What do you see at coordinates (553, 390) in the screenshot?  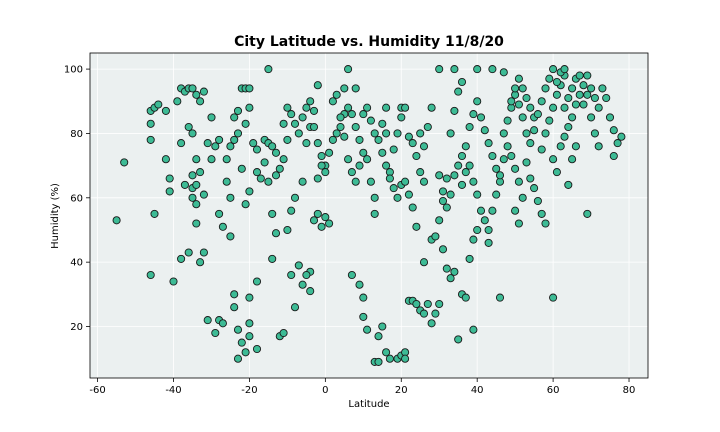 I see `x-tick-label: 60` at bounding box center [553, 390].